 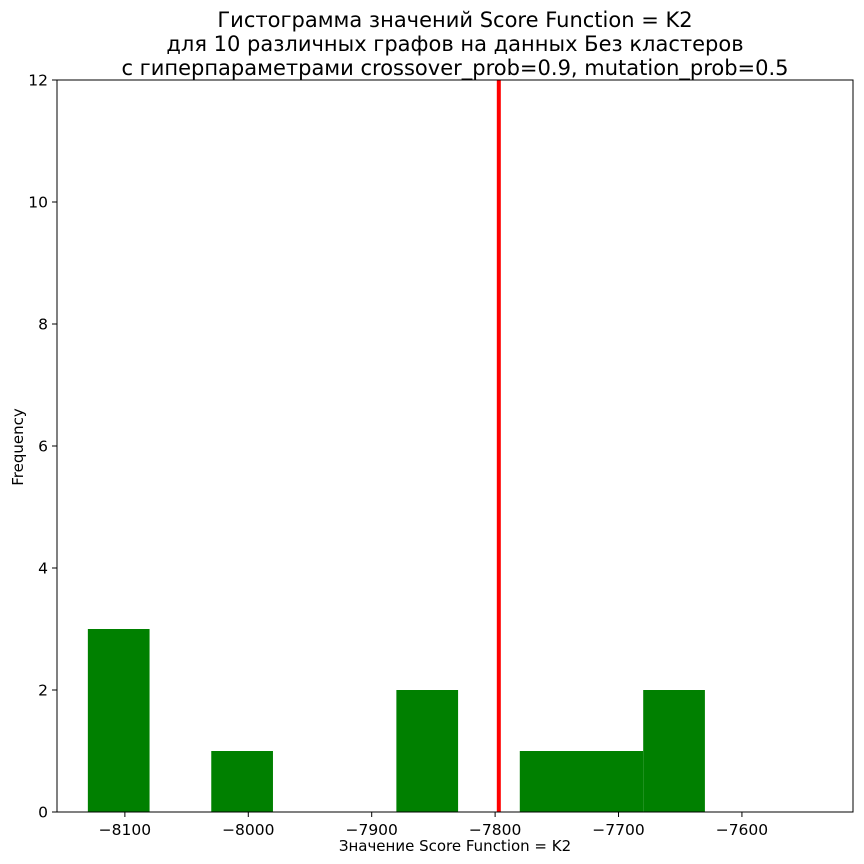 What do you see at coordinates (18, 447) in the screenshot?
I see `y-axis-label: Frequency` at bounding box center [18, 447].